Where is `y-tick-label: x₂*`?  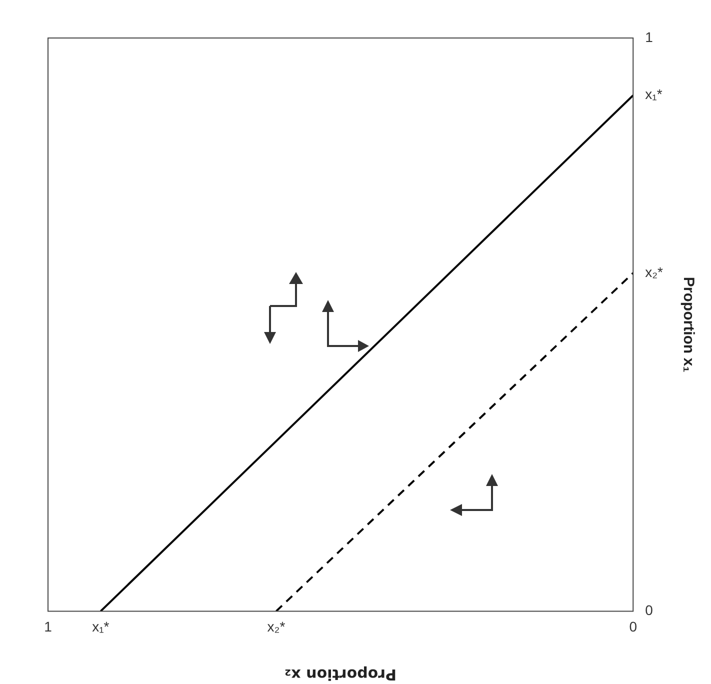
y-tick-label: x₂* is located at coordinates (654, 272).